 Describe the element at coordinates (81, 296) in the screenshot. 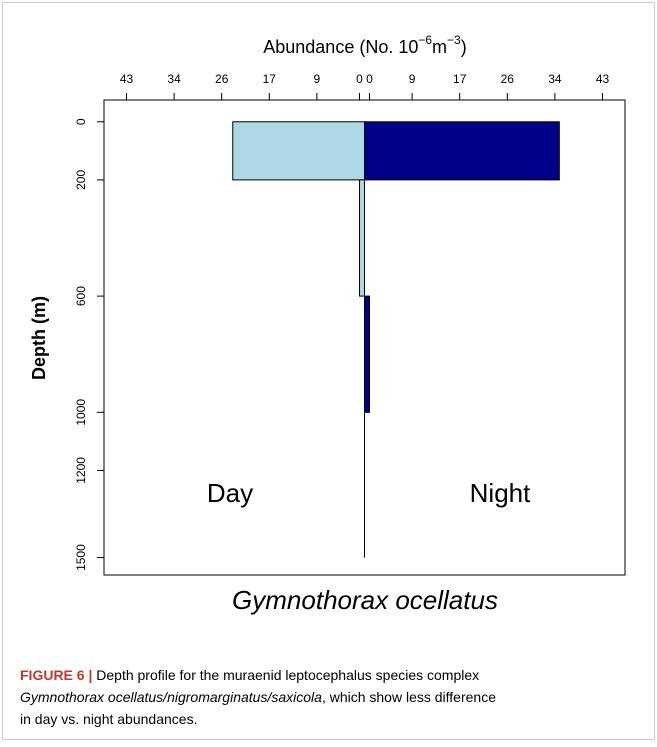

I see `y-tick-label: 600` at that location.